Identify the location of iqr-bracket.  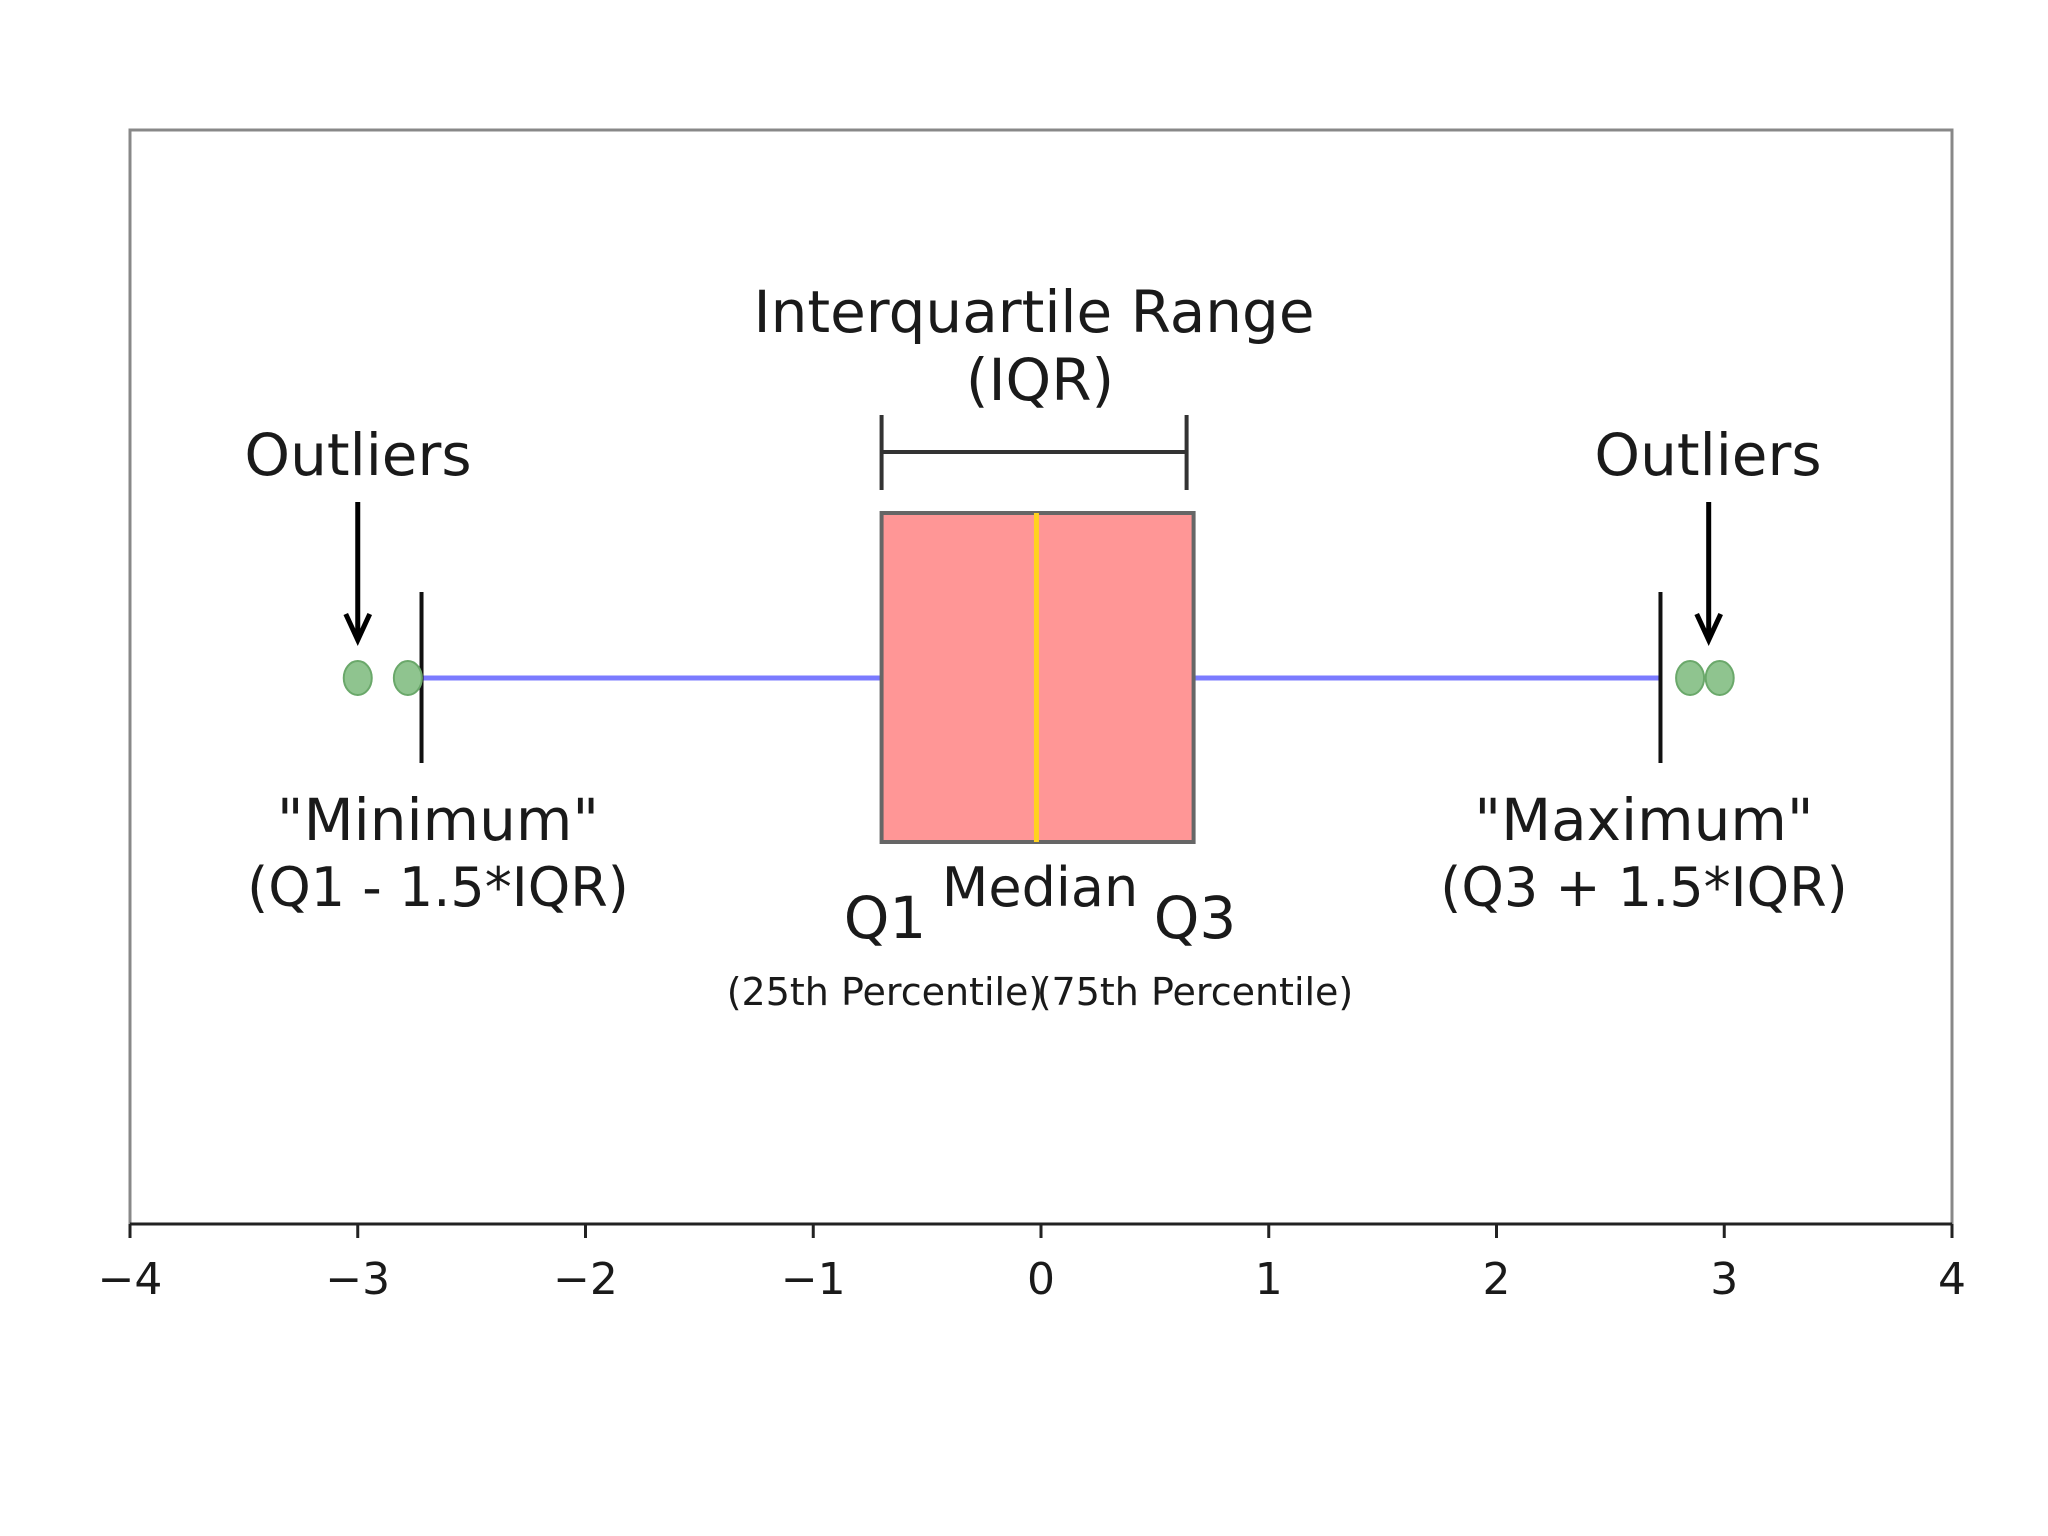
(1034, 452).